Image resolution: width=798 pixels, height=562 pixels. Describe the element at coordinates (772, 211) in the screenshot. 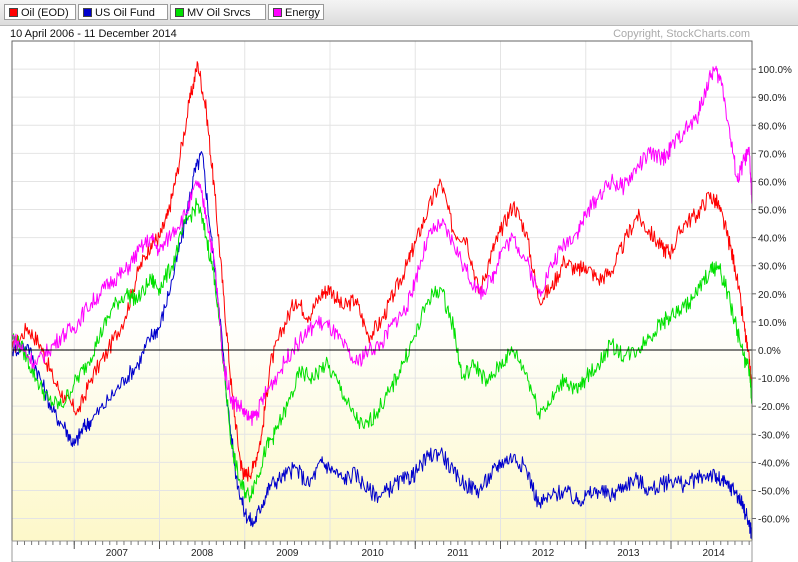

I see `y-tick-label: 50.0%` at that location.